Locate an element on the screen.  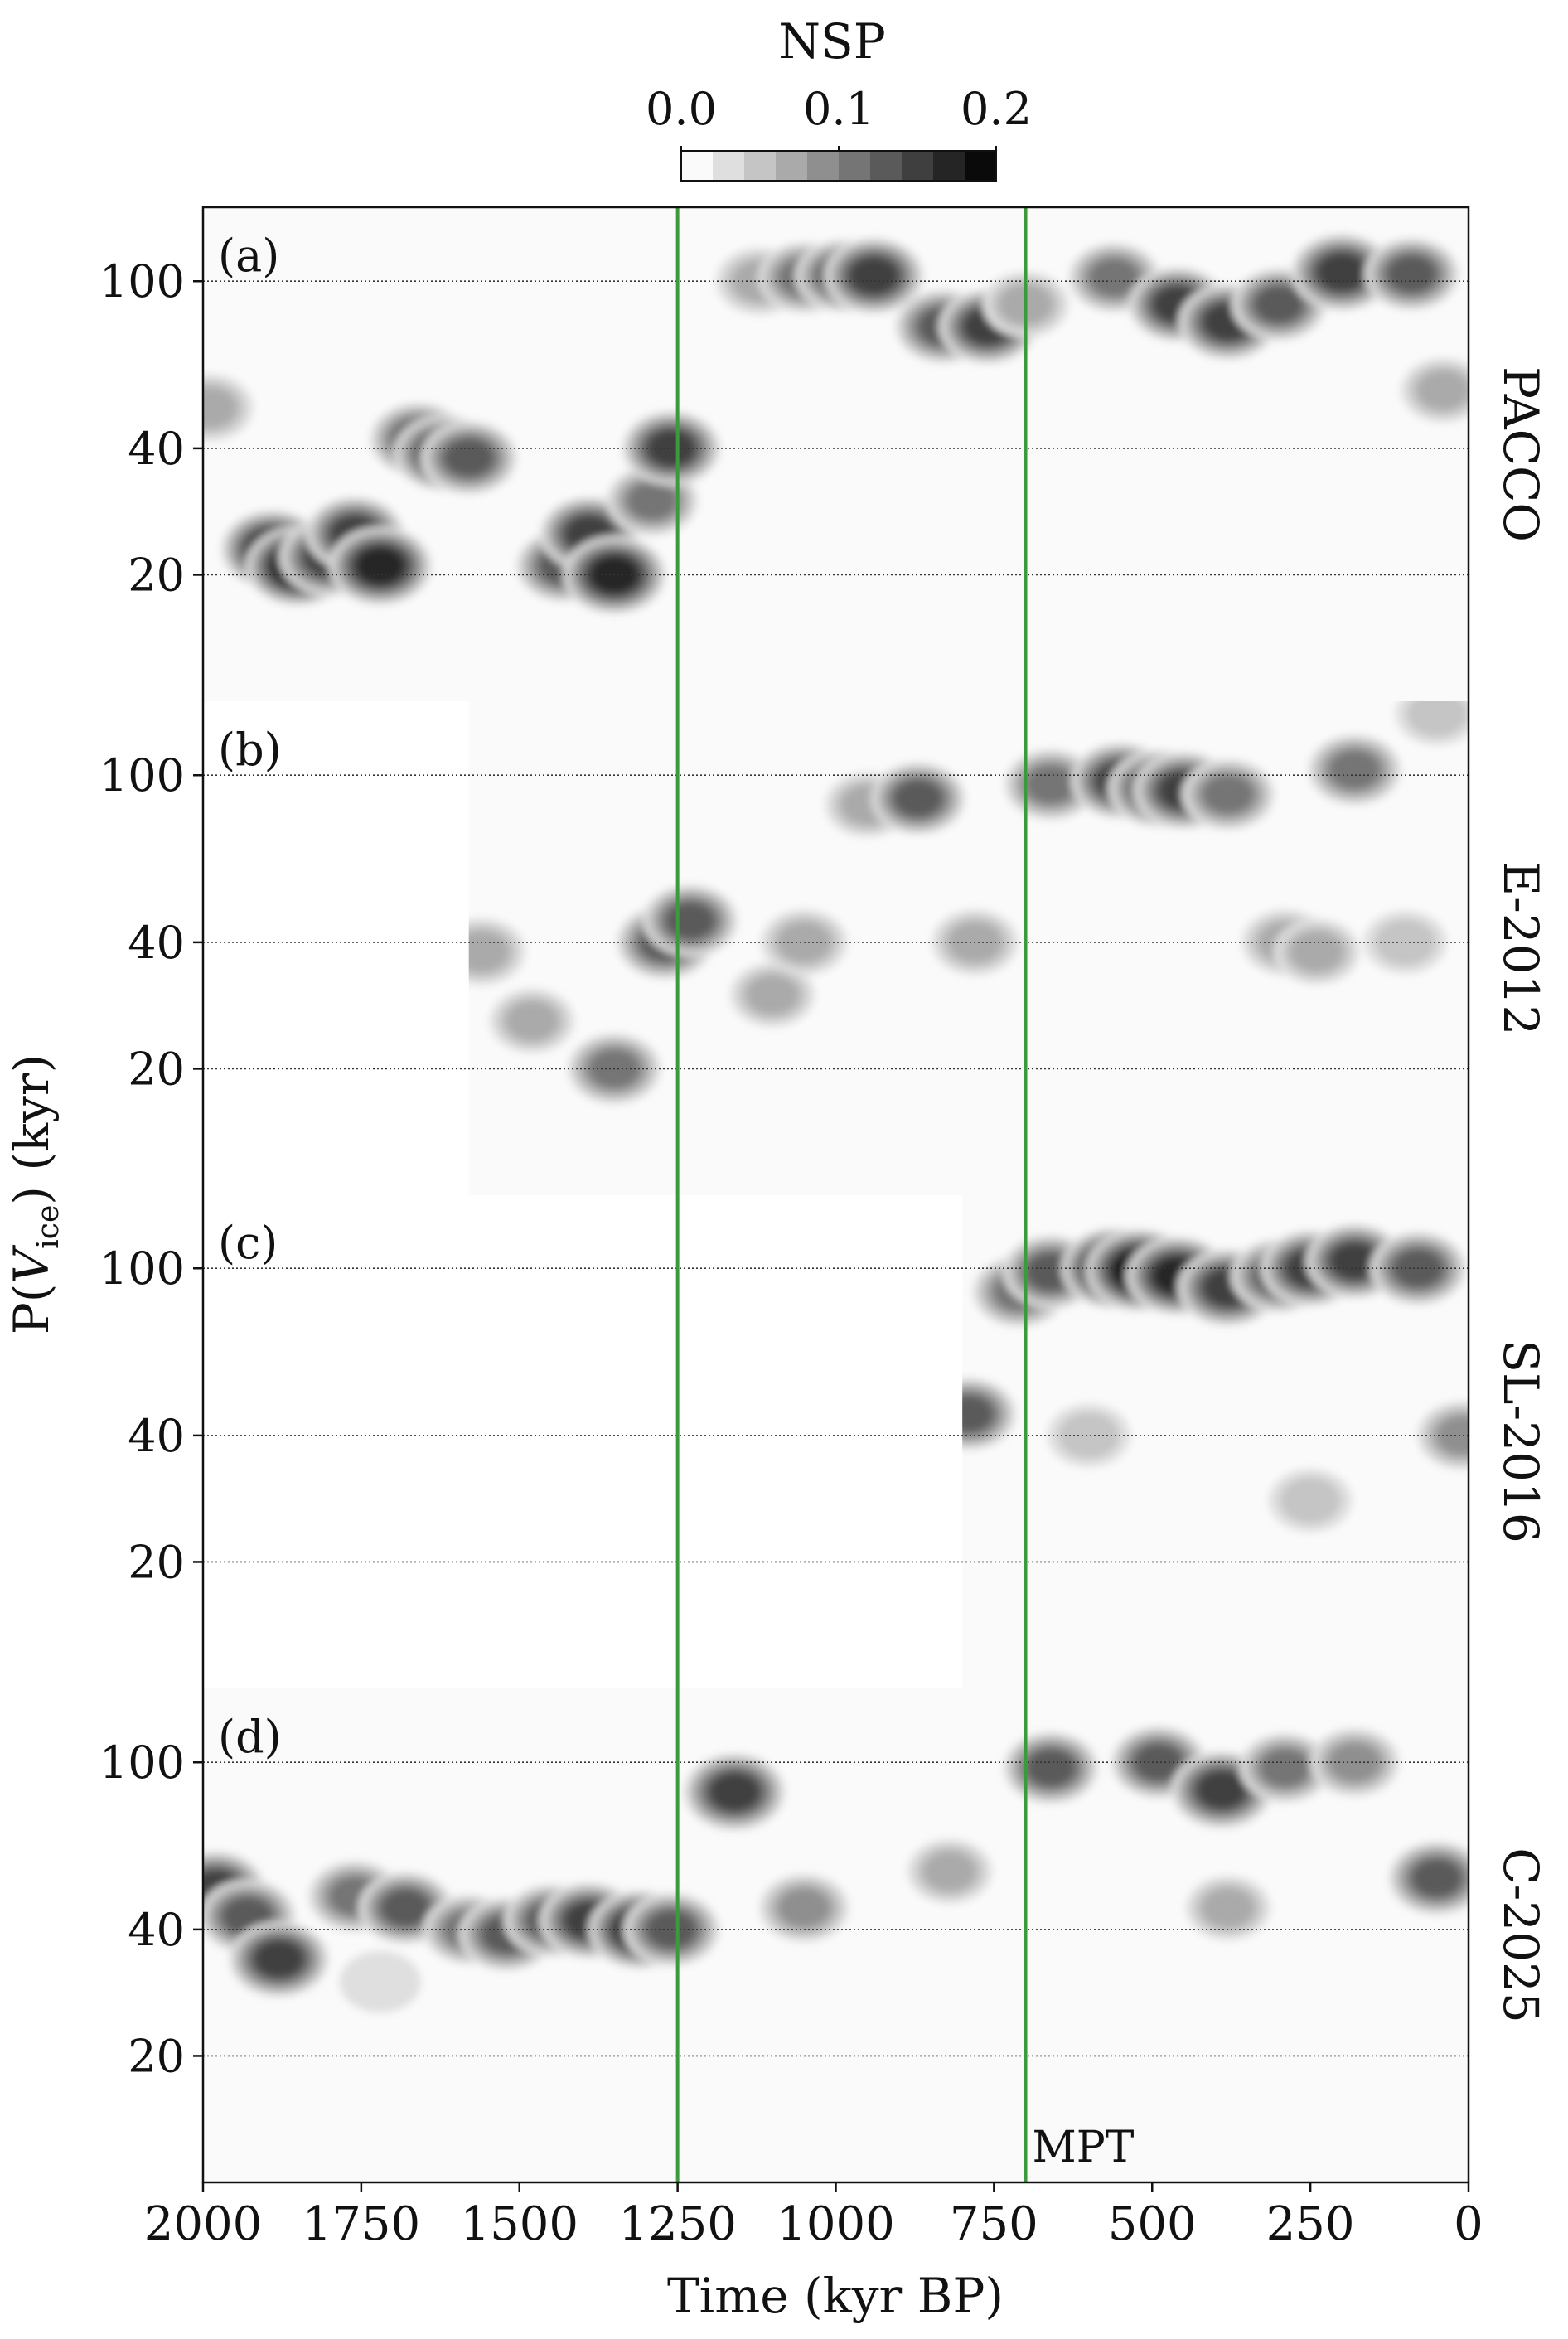
x-axis-ticks: 2000 1750 1500 1250 1000 750 500 250 0 is located at coordinates (813, 2216).